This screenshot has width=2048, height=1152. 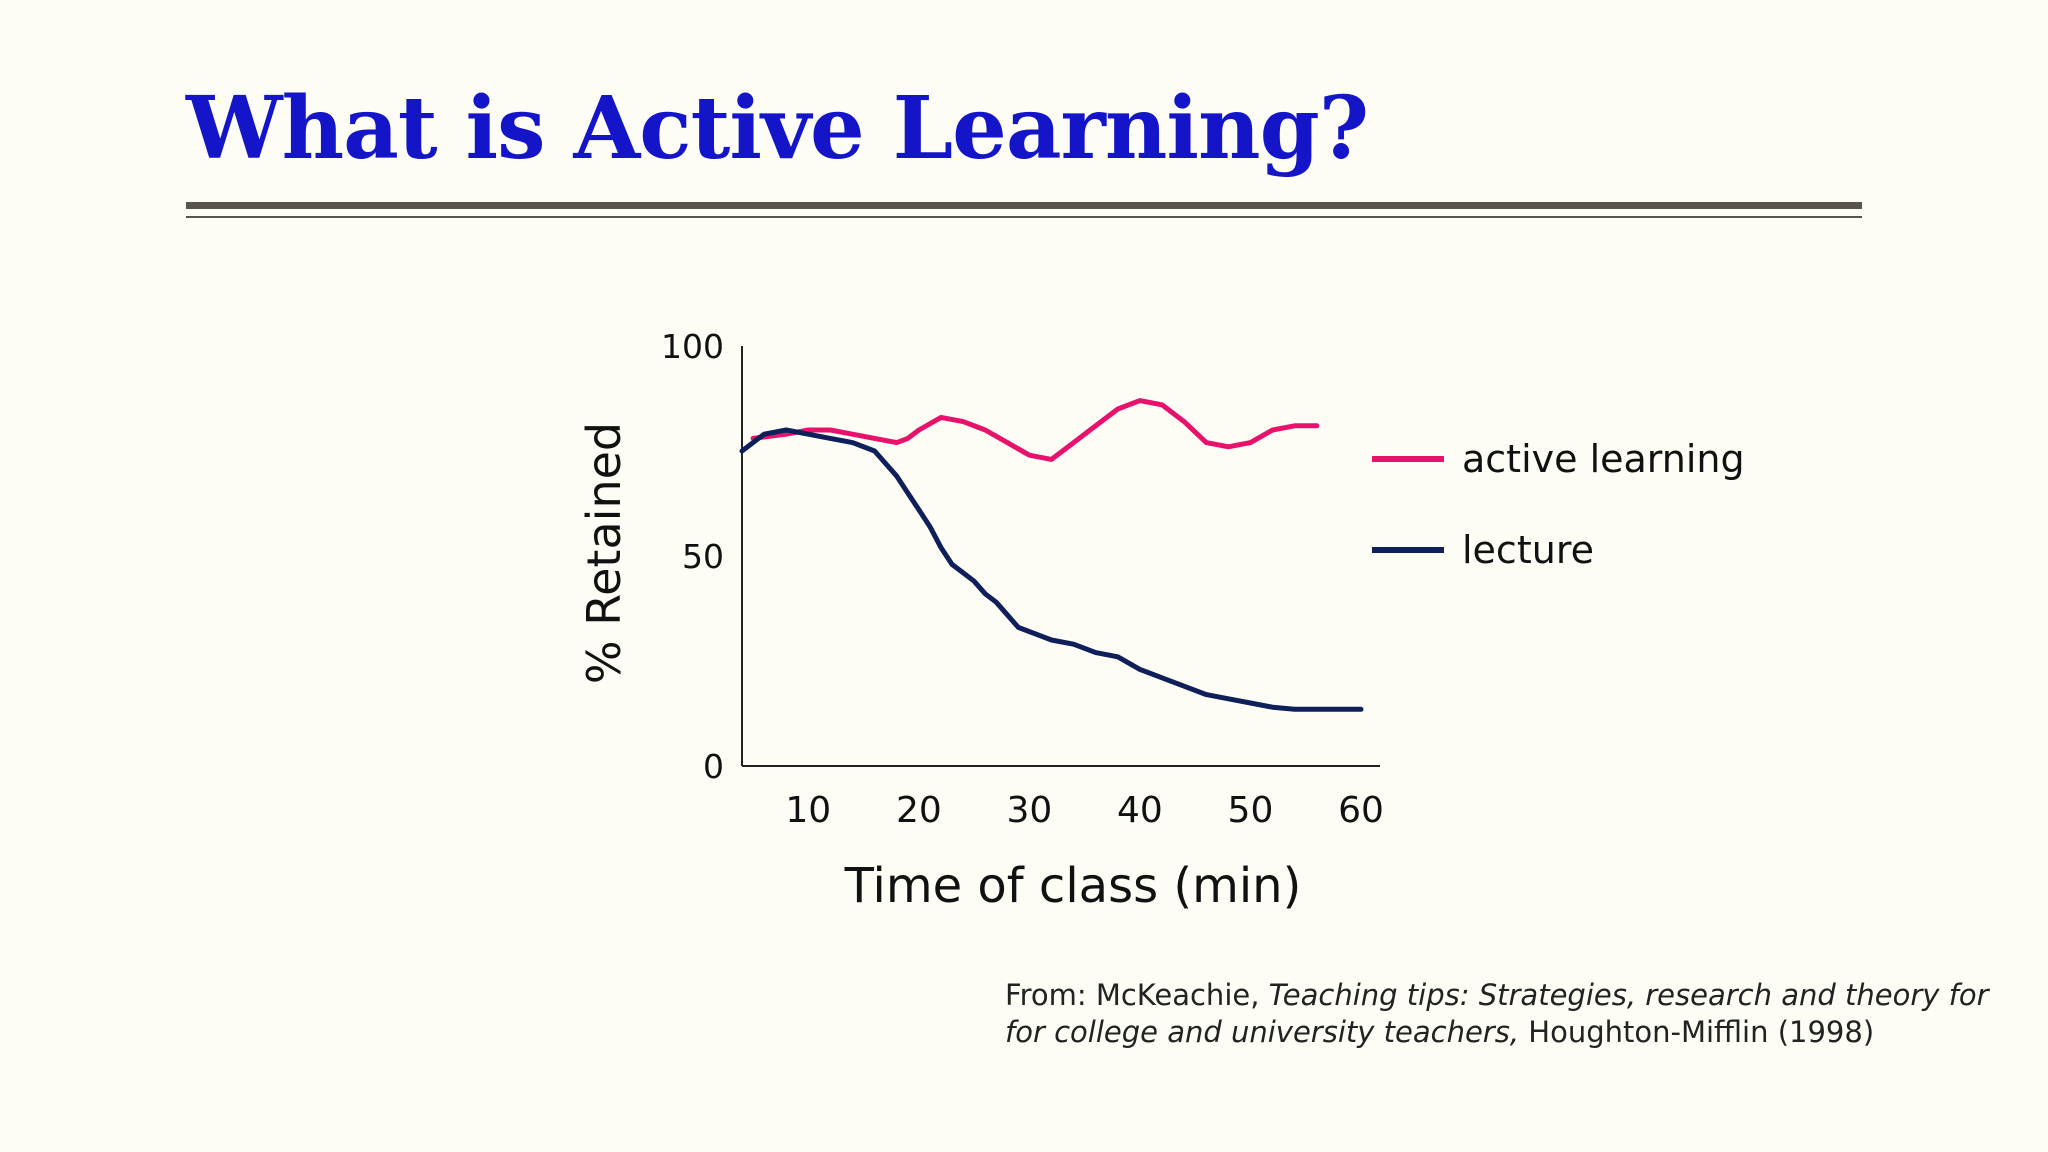 I want to click on x-tick-label: 20, so click(x=919, y=810).